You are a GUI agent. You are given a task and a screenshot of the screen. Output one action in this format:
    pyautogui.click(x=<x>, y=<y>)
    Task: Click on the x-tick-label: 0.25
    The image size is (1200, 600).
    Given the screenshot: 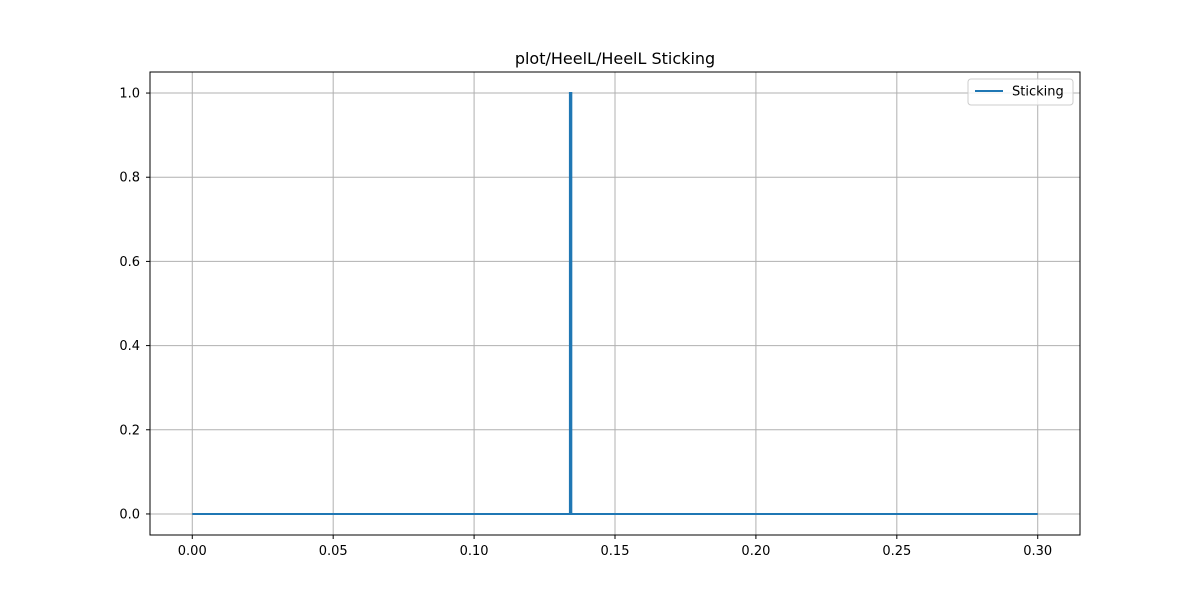 What is the action you would take?
    pyautogui.click(x=896, y=551)
    